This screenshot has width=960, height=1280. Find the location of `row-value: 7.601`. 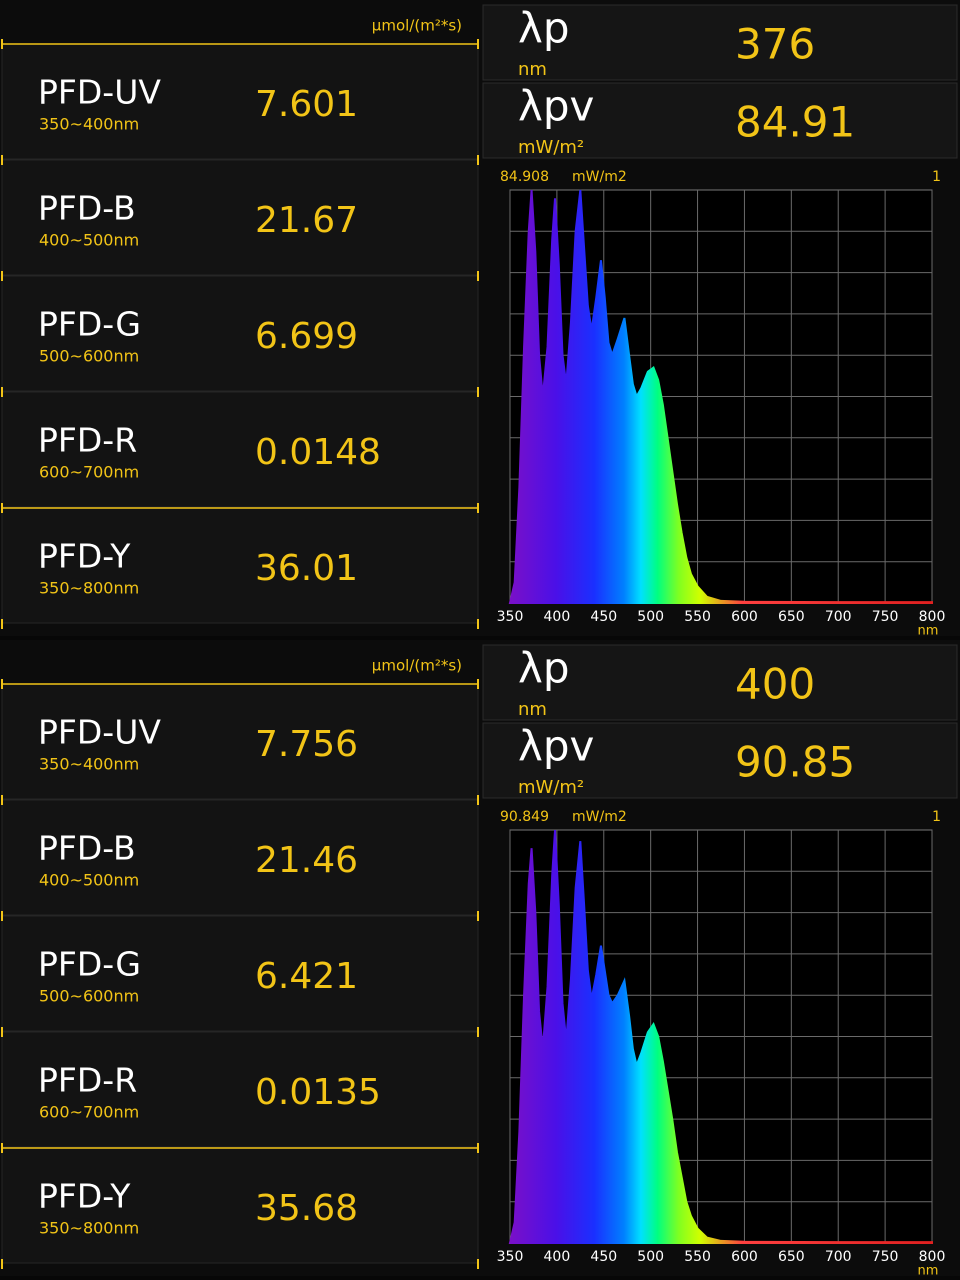

row-value: 7.601 is located at coordinates (306, 104).